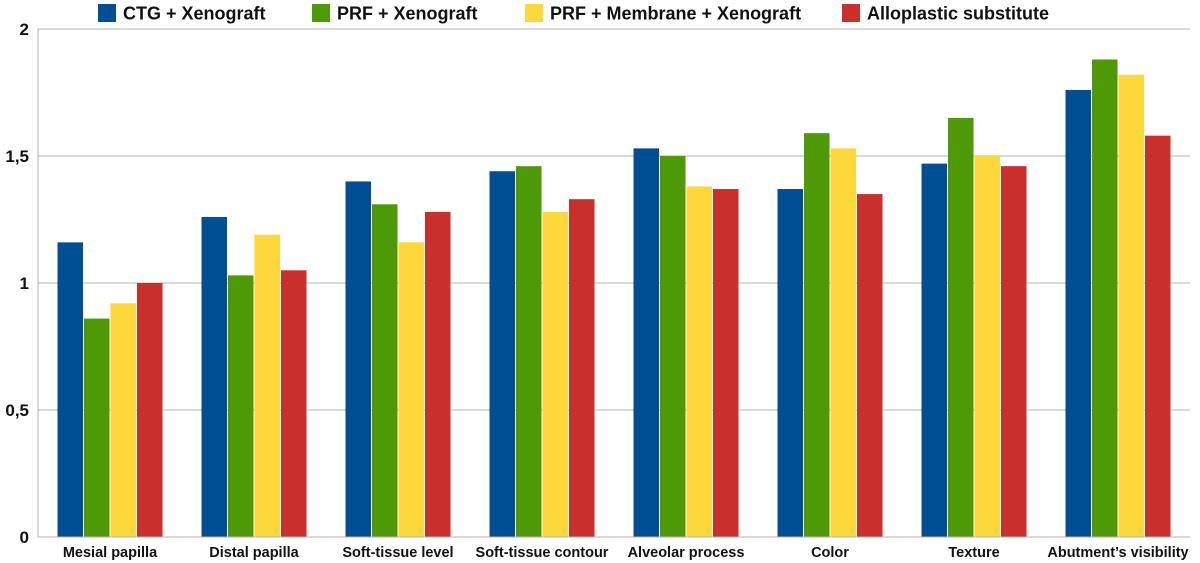 The width and height of the screenshot is (1200, 563). Describe the element at coordinates (958, 14) in the screenshot. I see `legend-label: Alloplastic substitute` at that location.